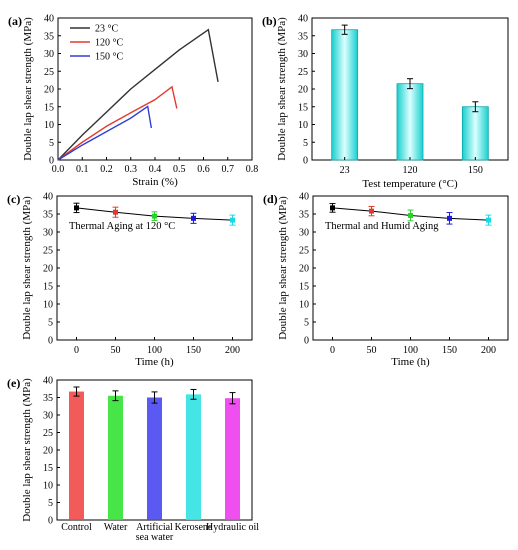  I want to click on x-tick-label: 0.5, so click(179, 169).